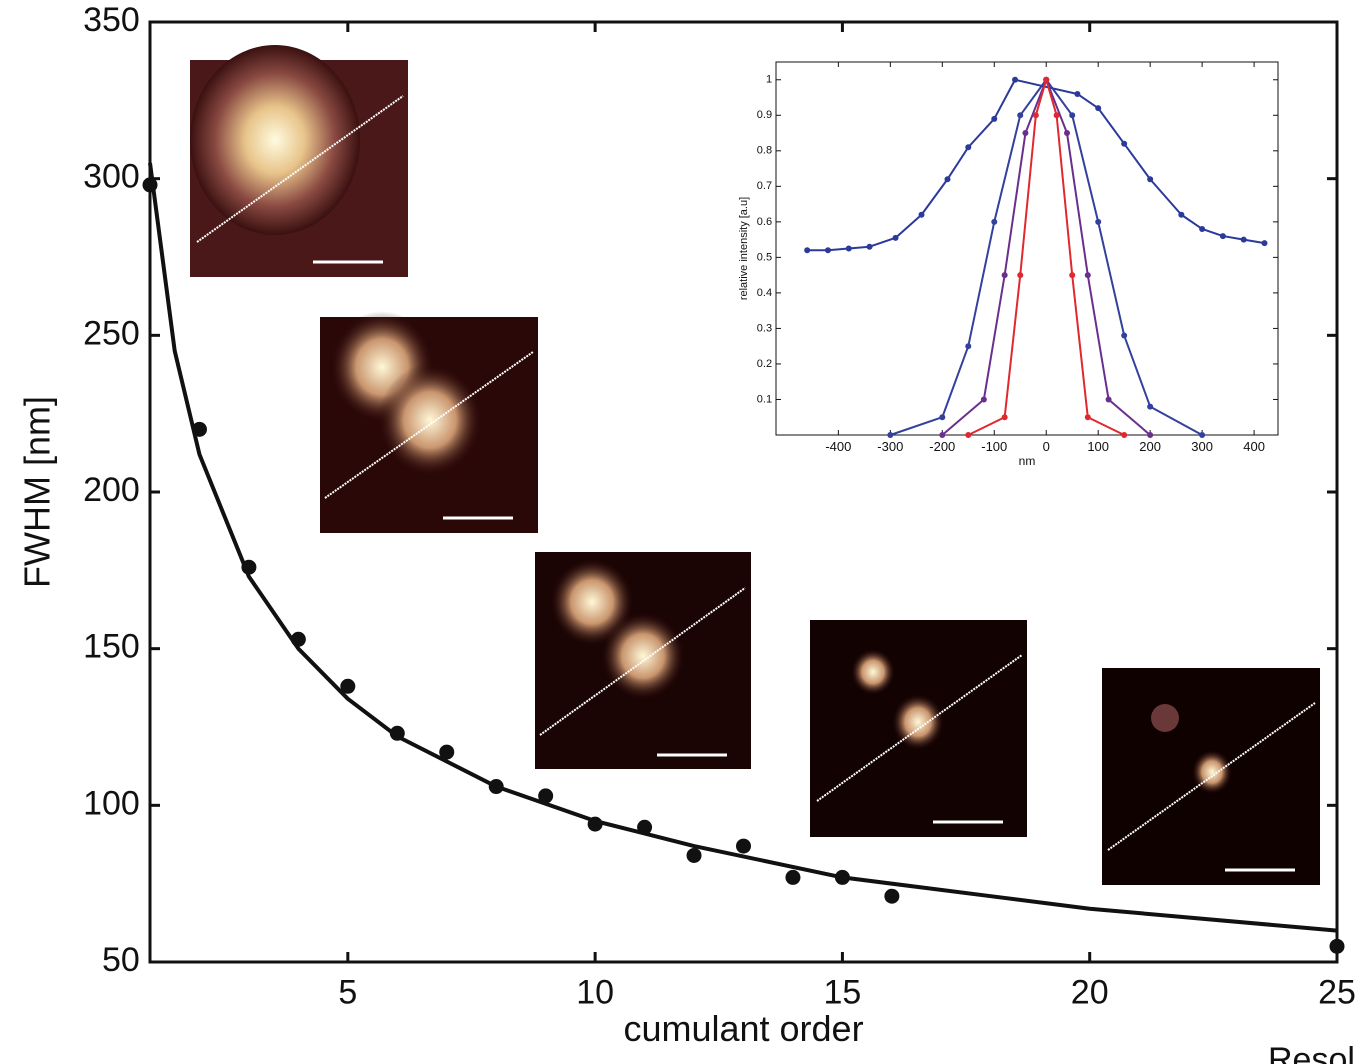 The width and height of the screenshot is (1370, 1064). Describe the element at coordinates (111, 490) in the screenshot. I see `y-tick-label: 200` at that location.